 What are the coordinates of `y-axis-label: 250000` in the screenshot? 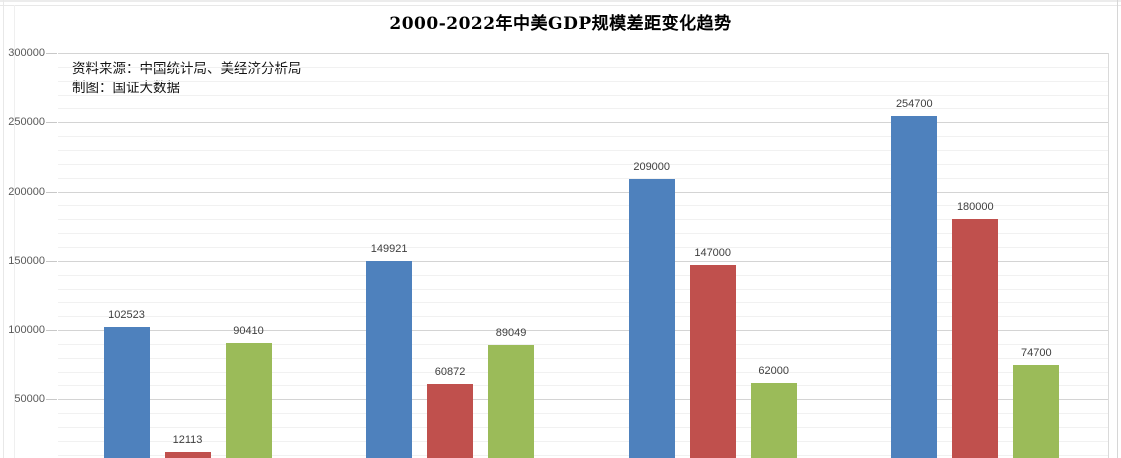 It's located at (26, 122).